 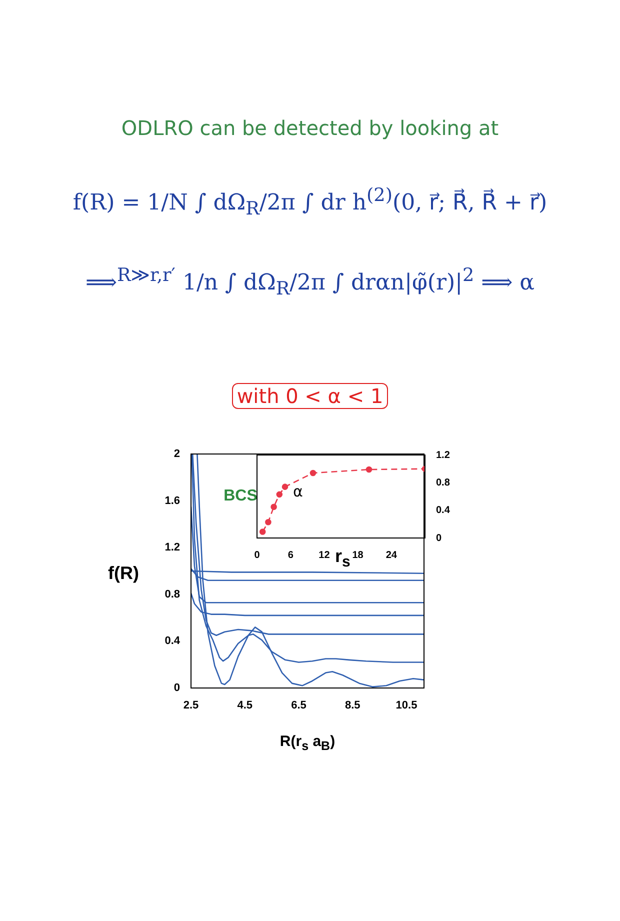 I want to click on x-tick-label: 10.5, so click(x=407, y=706).